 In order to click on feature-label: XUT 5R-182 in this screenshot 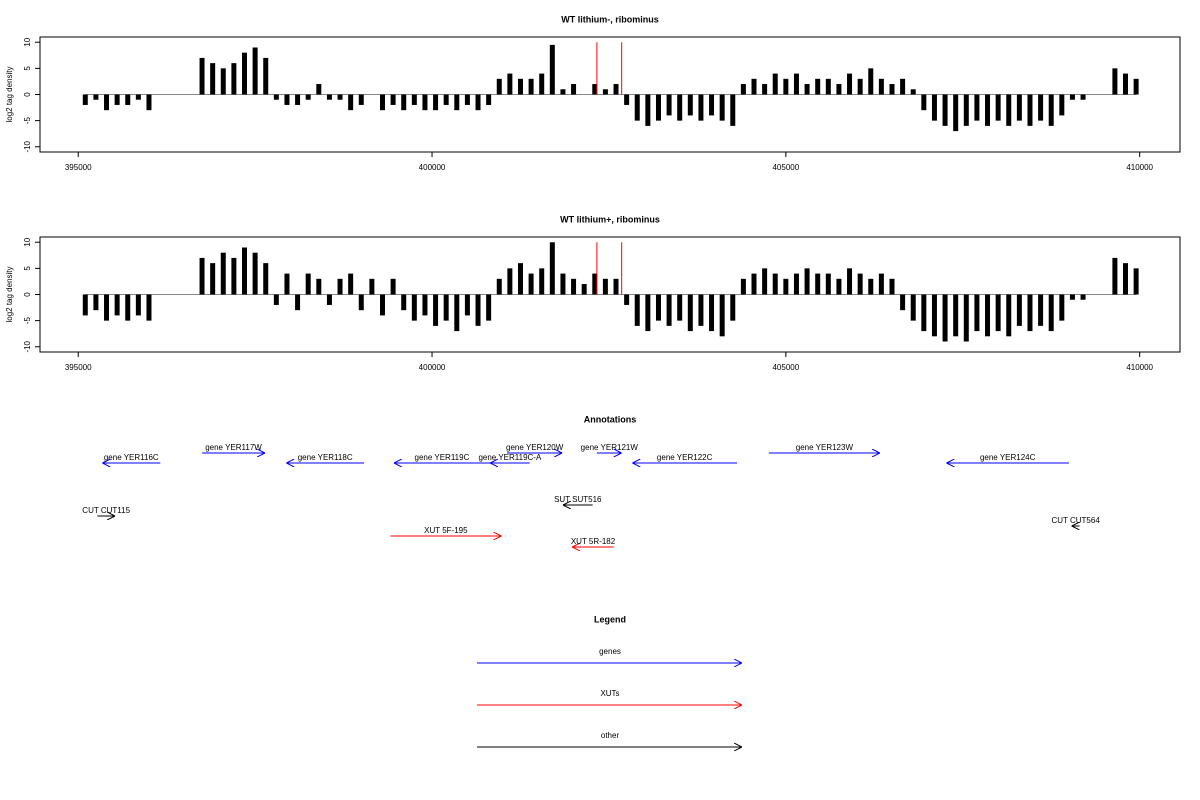, I will do `click(593, 541)`.